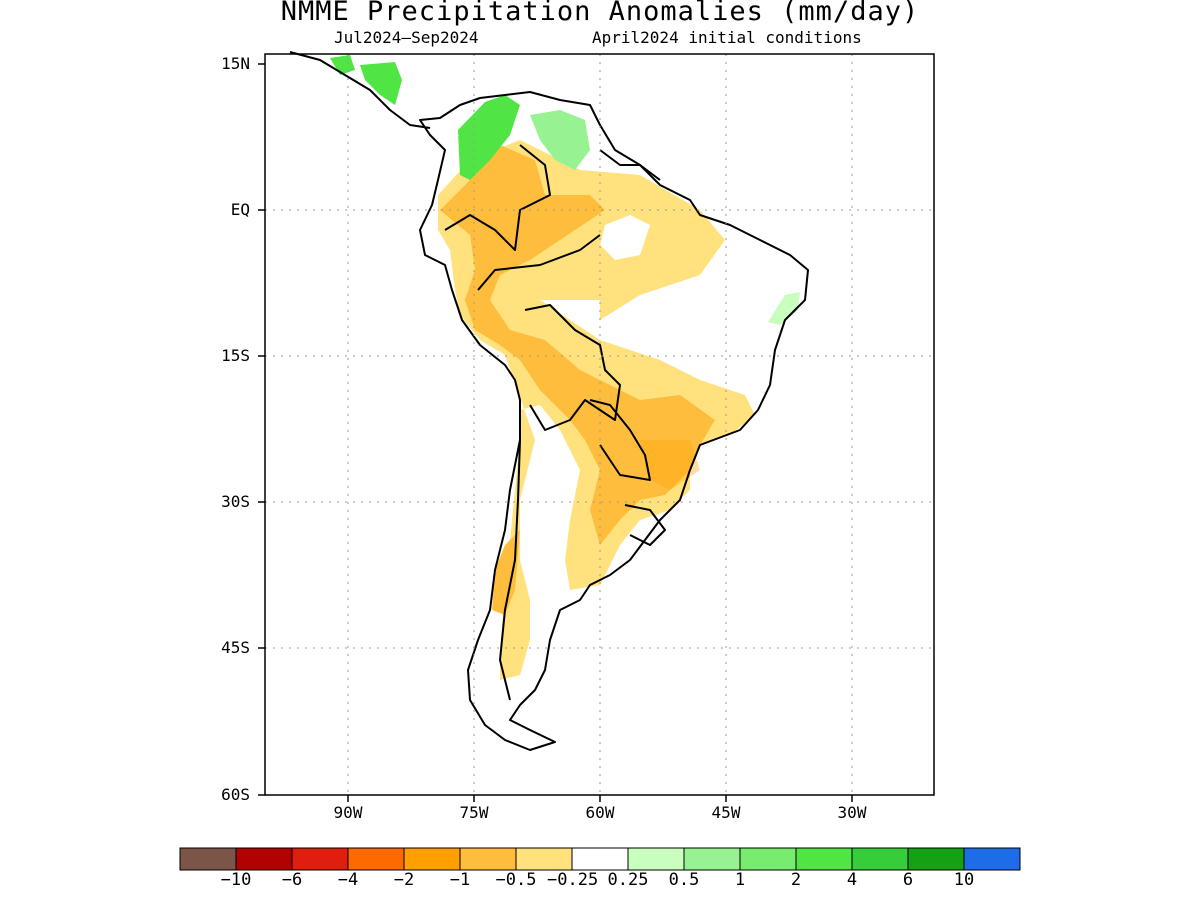 Image resolution: width=1200 pixels, height=900 pixels. What do you see at coordinates (645, 525) in the screenshot?
I see `border-uruguay` at bounding box center [645, 525].